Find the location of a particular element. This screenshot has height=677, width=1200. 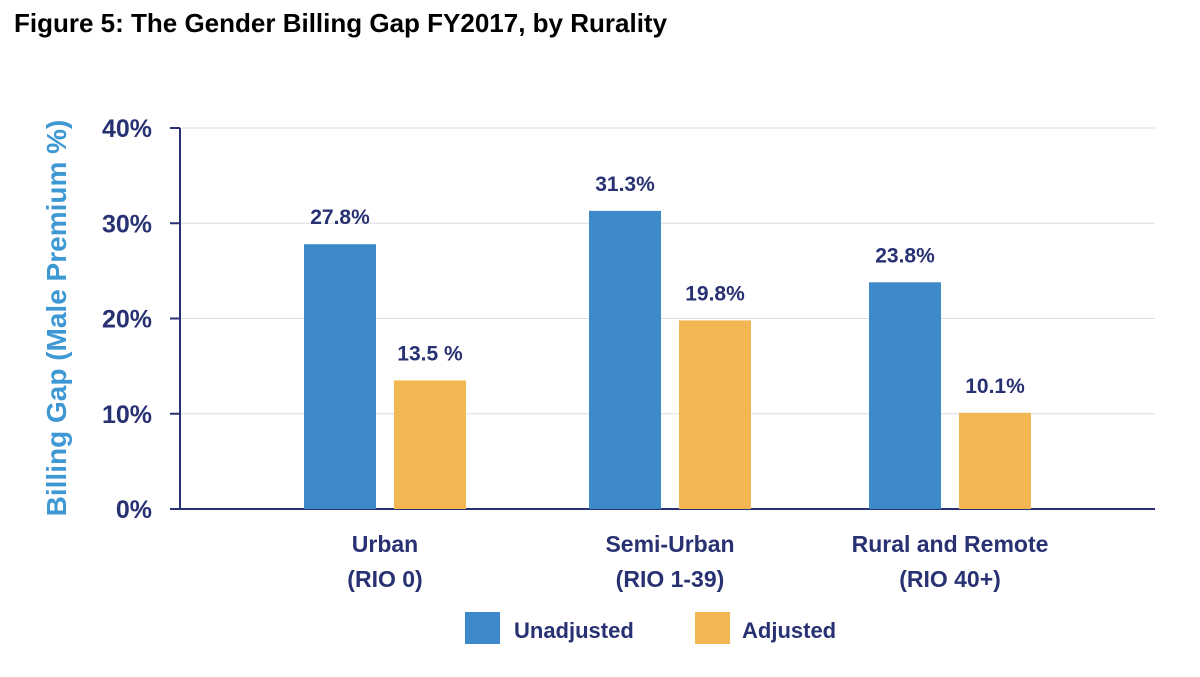

legend-swatch-unadjusted is located at coordinates (482, 628).